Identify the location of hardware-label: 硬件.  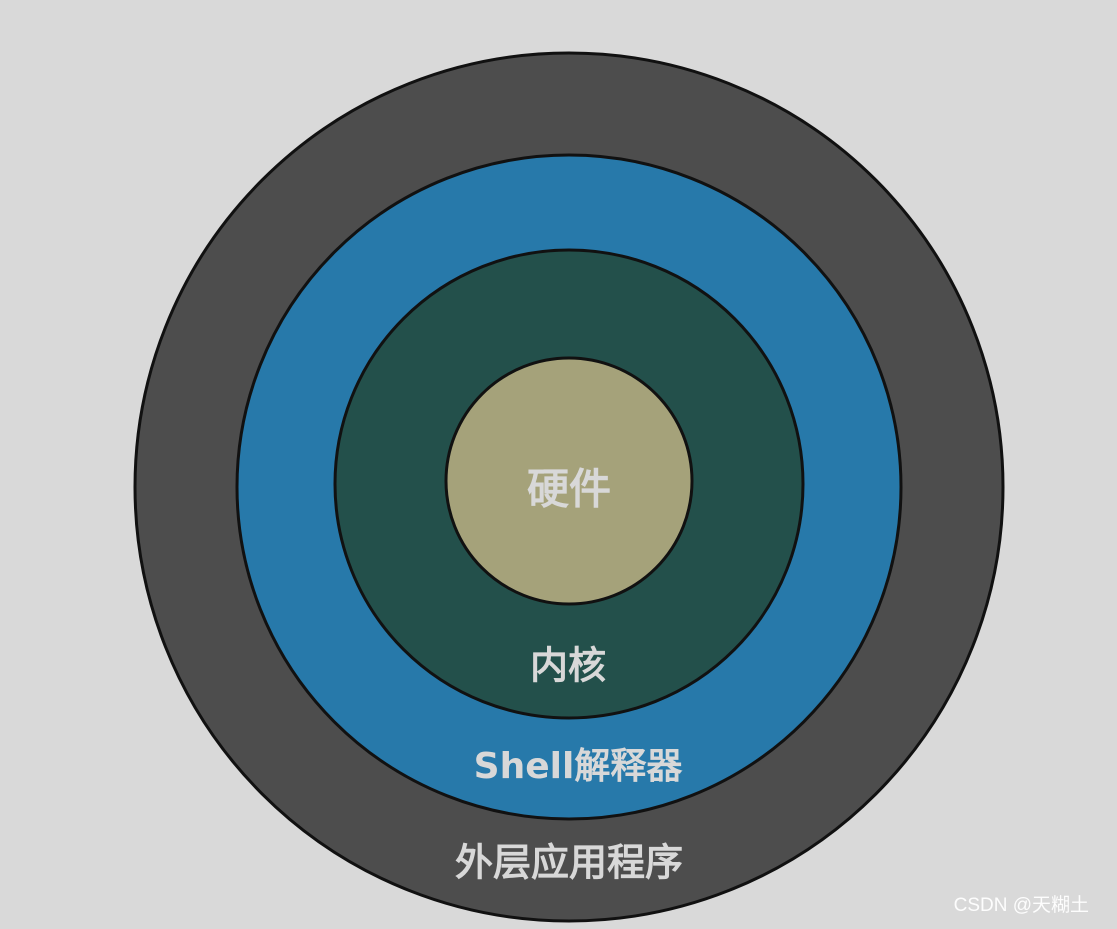
(569, 489).